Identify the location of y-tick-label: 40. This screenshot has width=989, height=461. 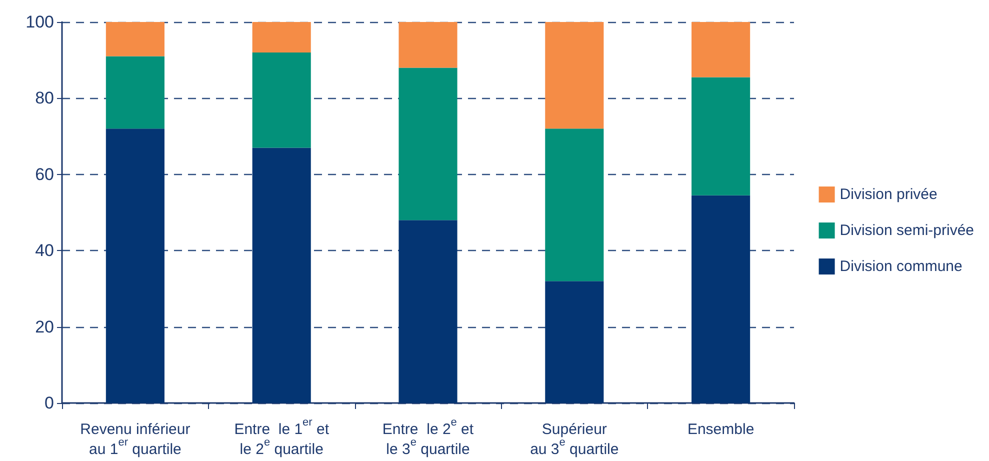
(44, 250).